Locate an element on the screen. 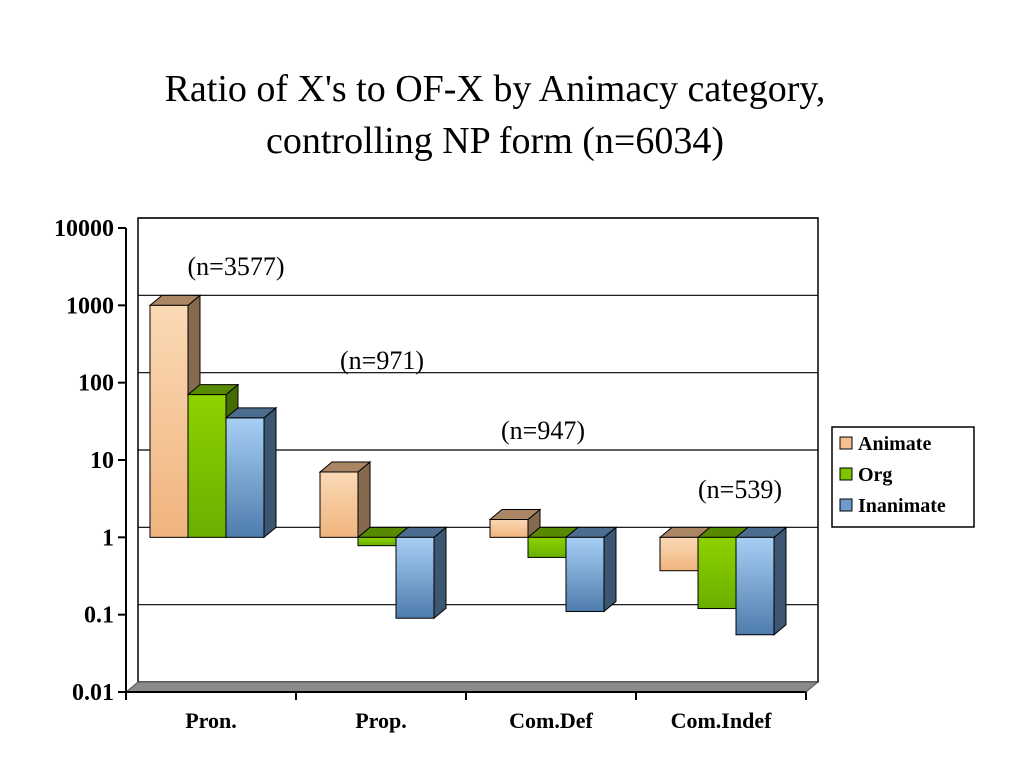 Image resolution: width=1024 pixels, height=768 pixels. bar-prop-inanimate is located at coordinates (421, 573).